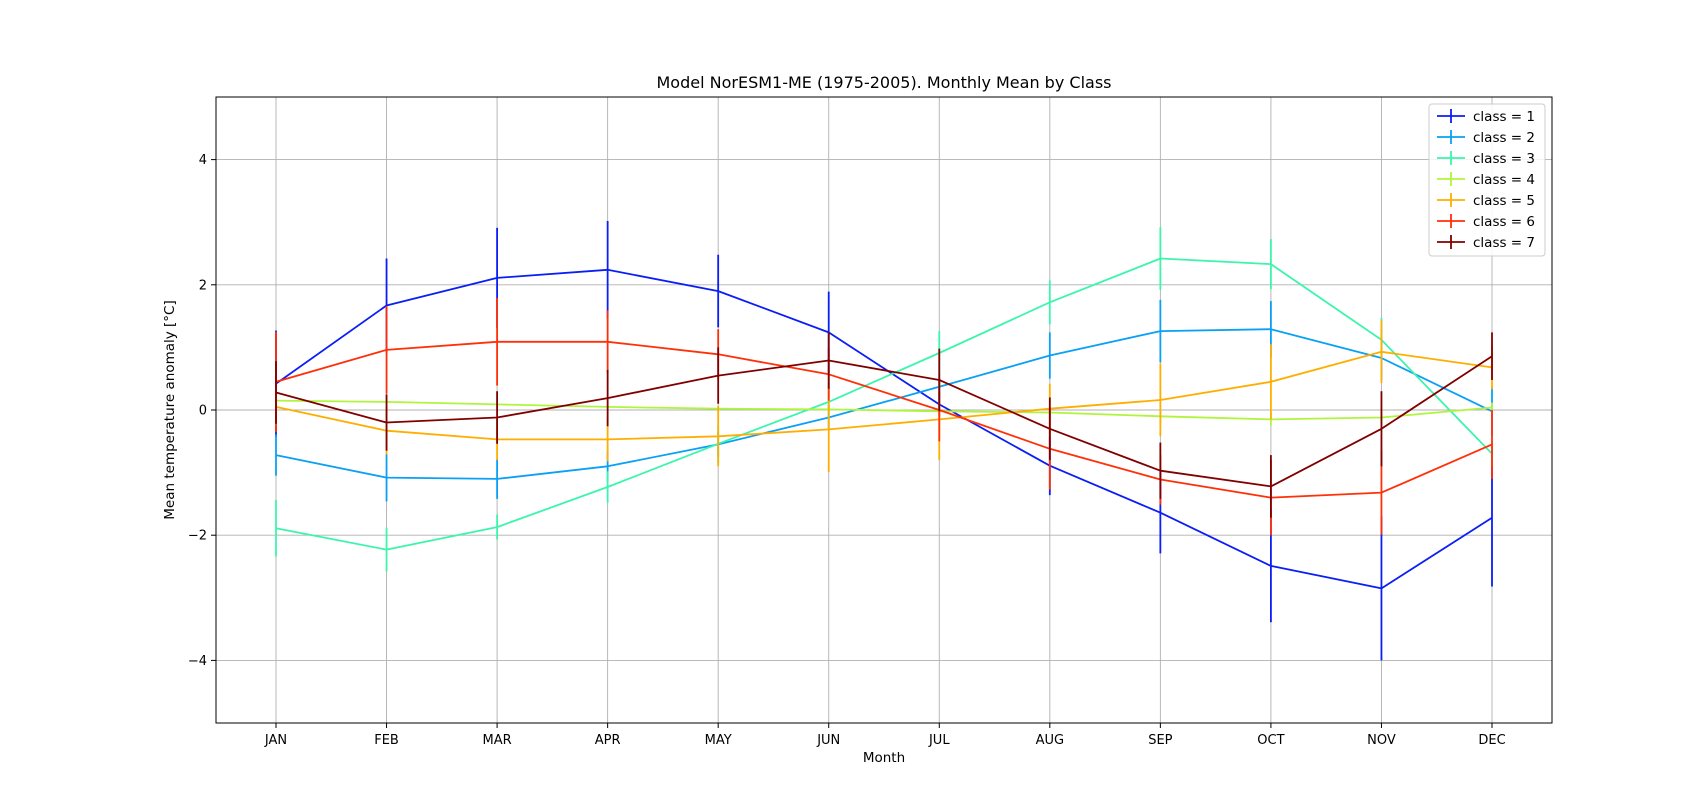 The width and height of the screenshot is (1700, 800). Describe the element at coordinates (197, 661) in the screenshot. I see `y-tick-label: −4` at that location.